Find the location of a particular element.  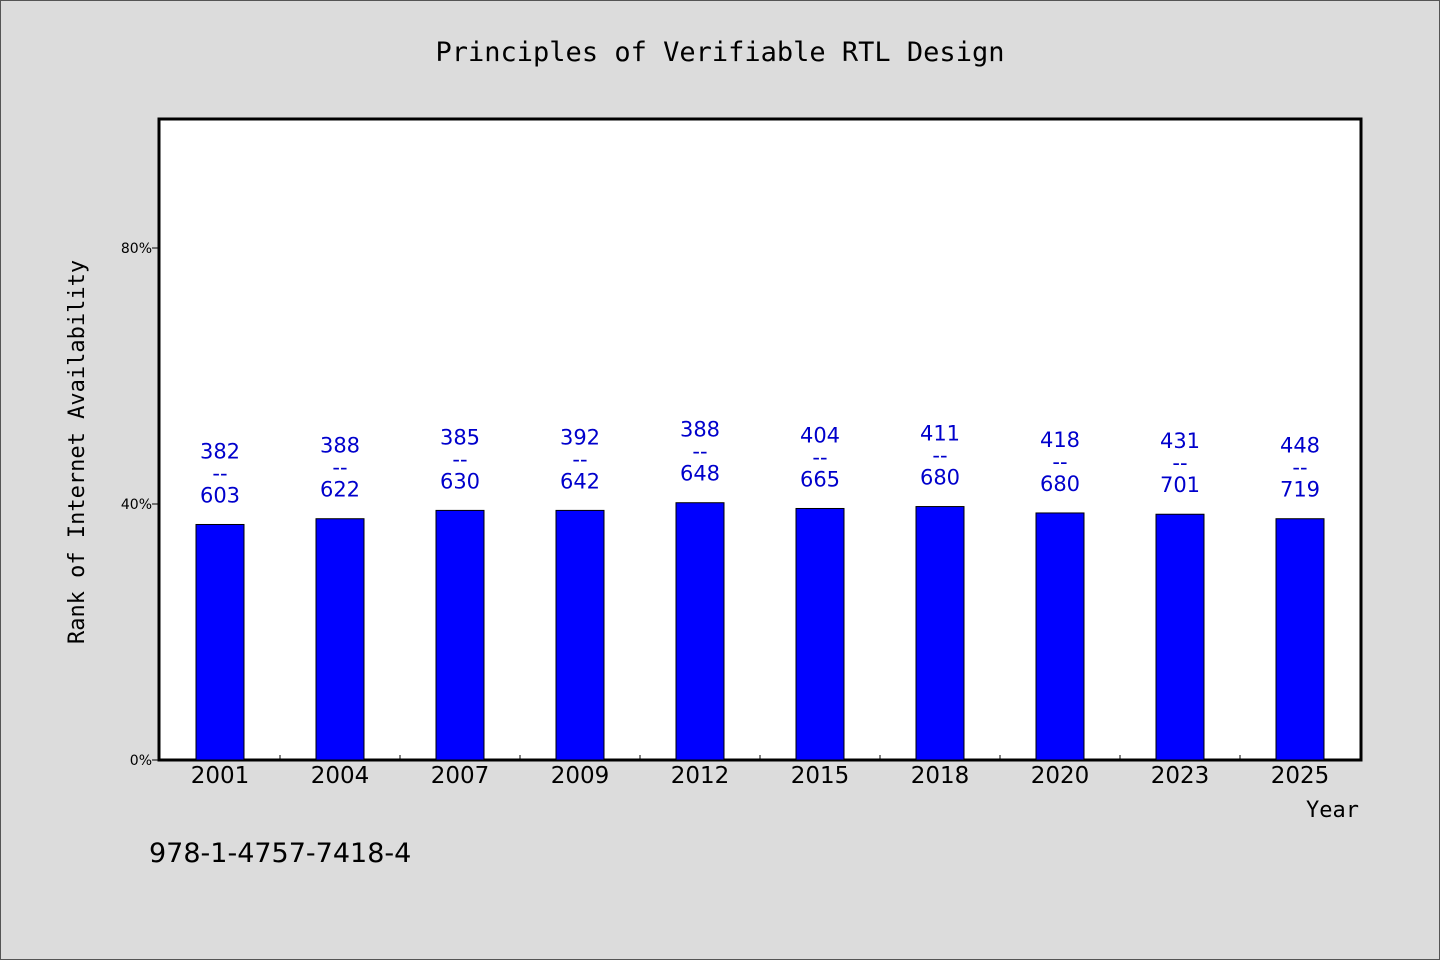

y-tick-label-40: 40% is located at coordinates (136, 505).